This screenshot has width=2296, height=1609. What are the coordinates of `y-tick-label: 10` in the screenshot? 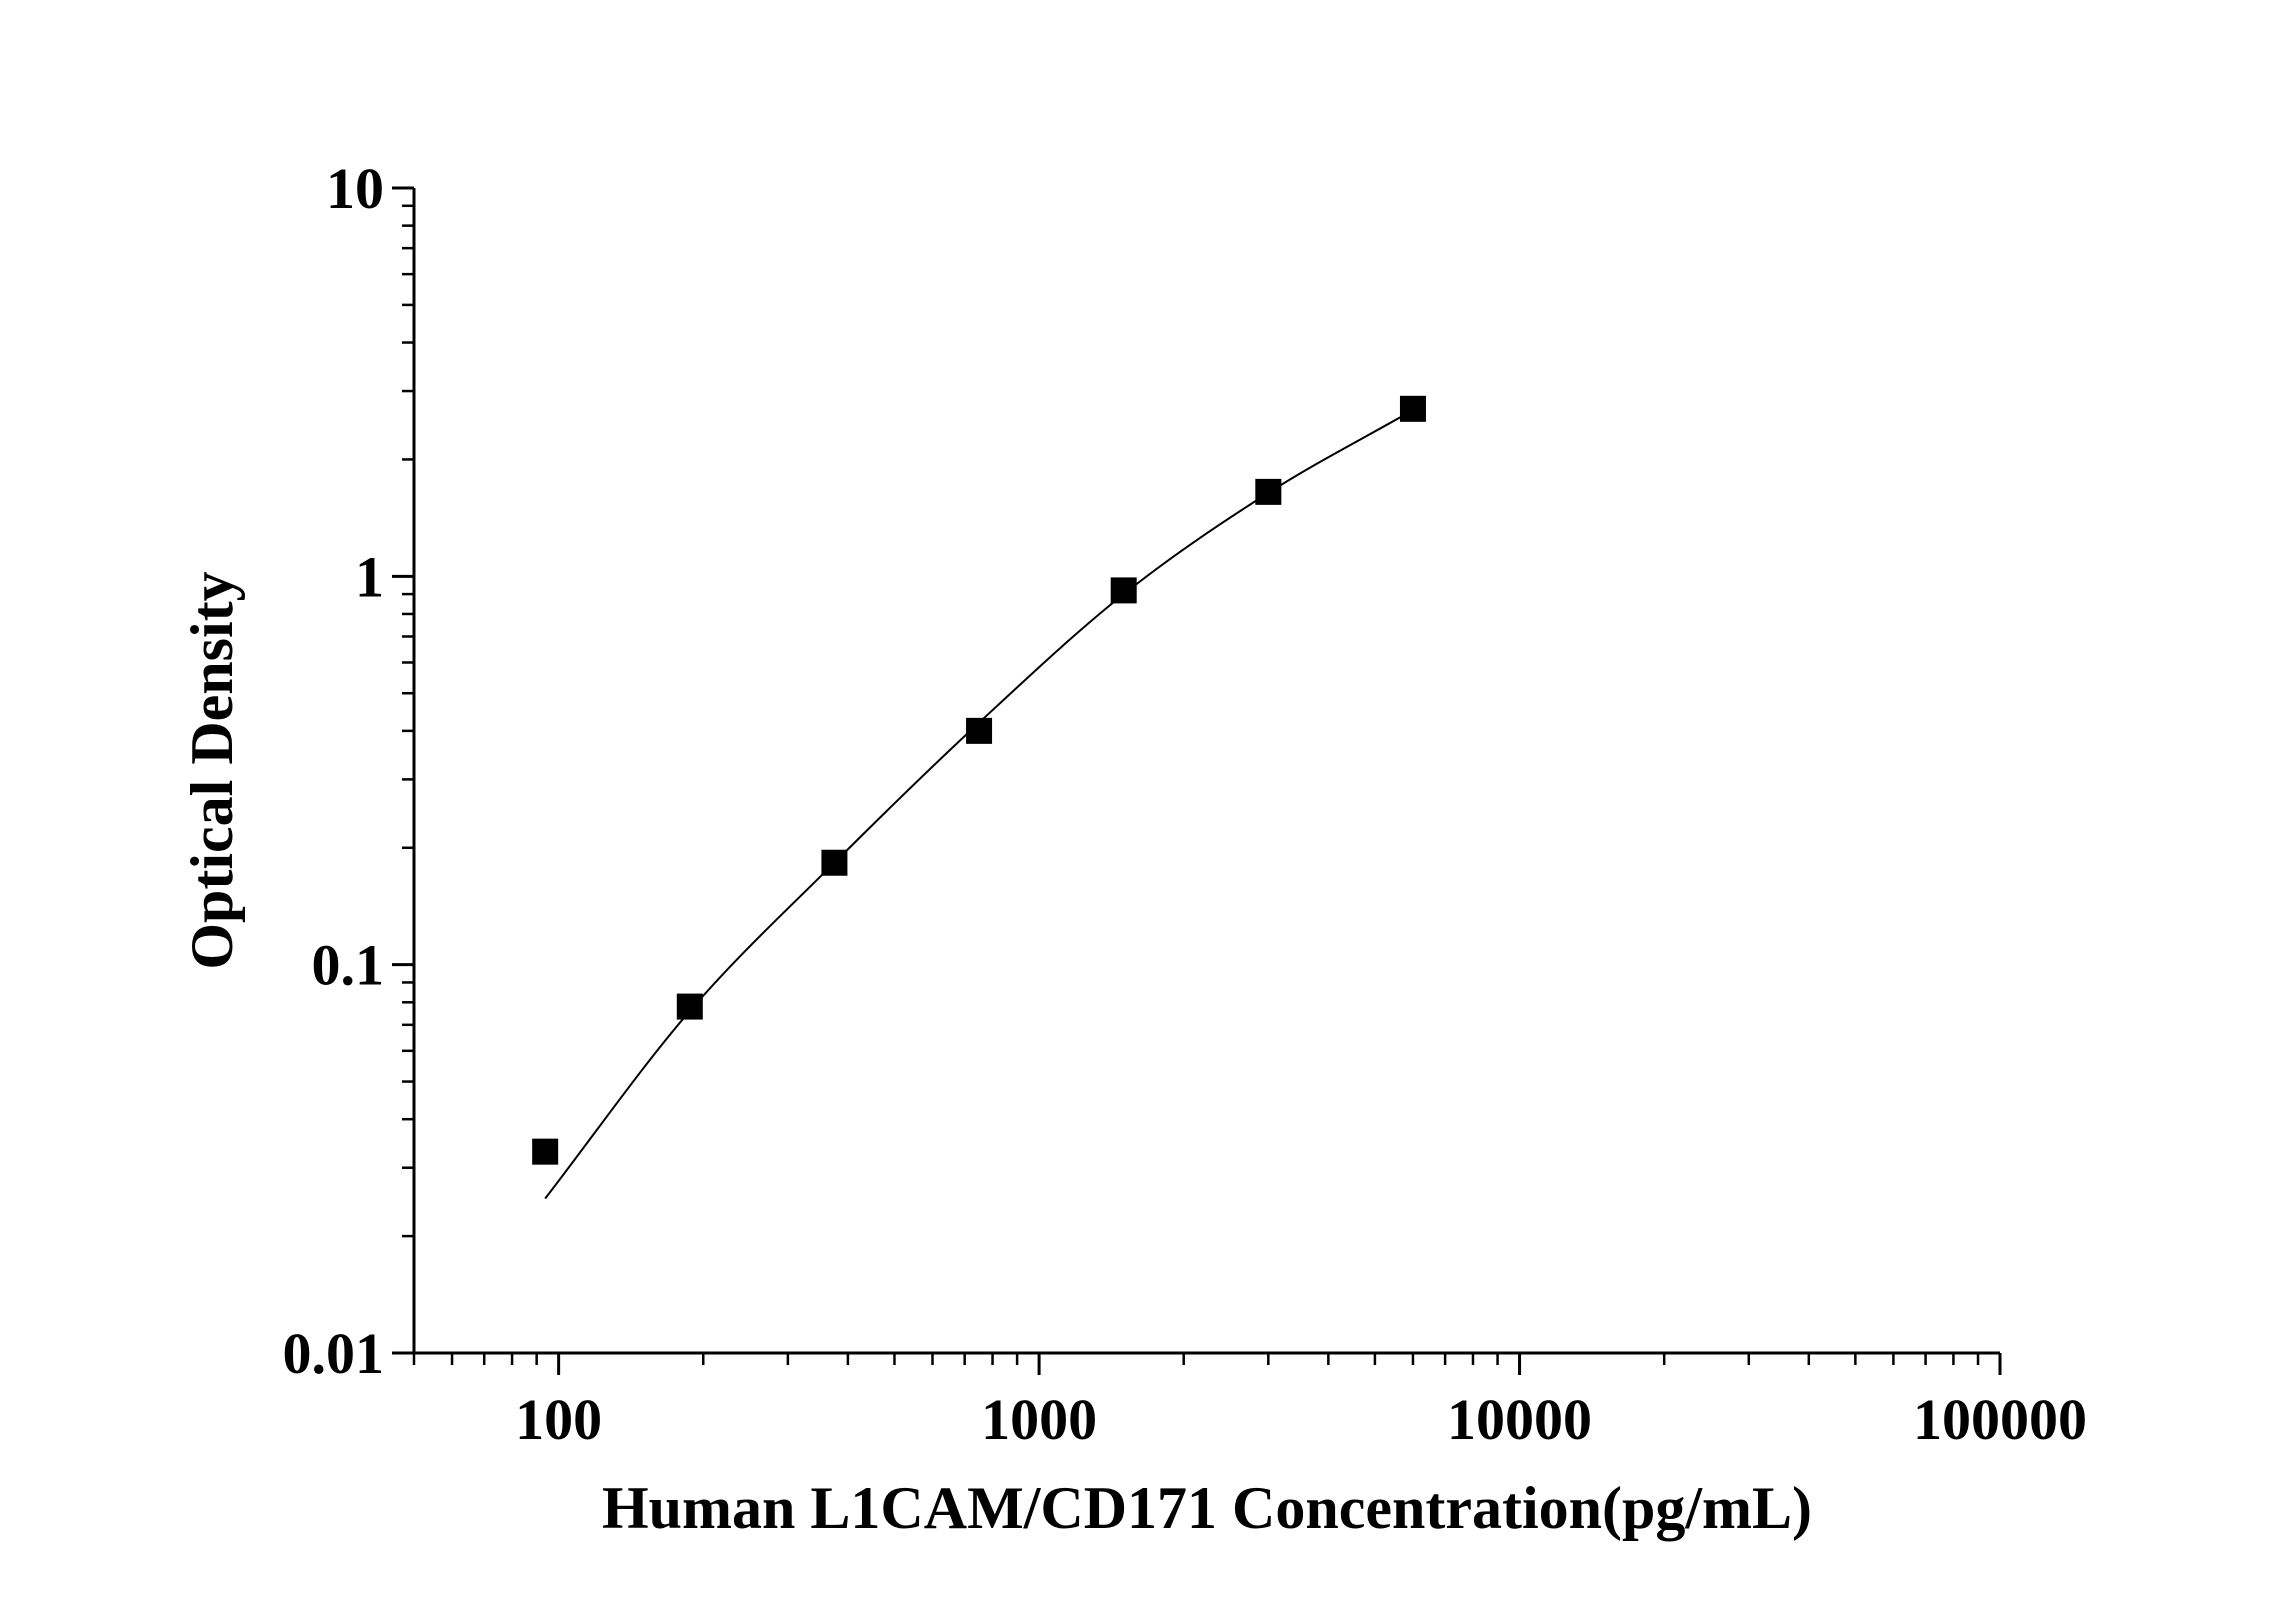 It's located at (355, 188).